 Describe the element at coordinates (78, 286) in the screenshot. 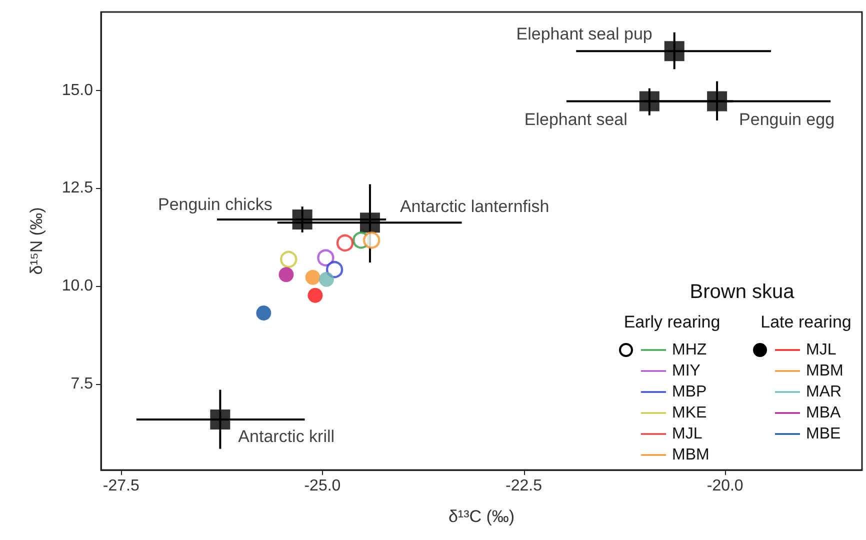

I see `y-tick-label: 10.0` at that location.